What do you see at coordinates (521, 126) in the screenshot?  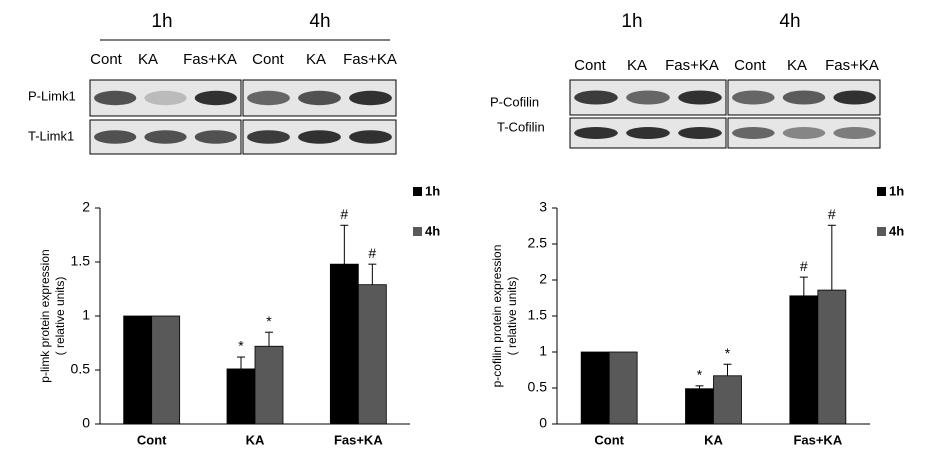 I see `row-label: T-Cofilin` at bounding box center [521, 126].